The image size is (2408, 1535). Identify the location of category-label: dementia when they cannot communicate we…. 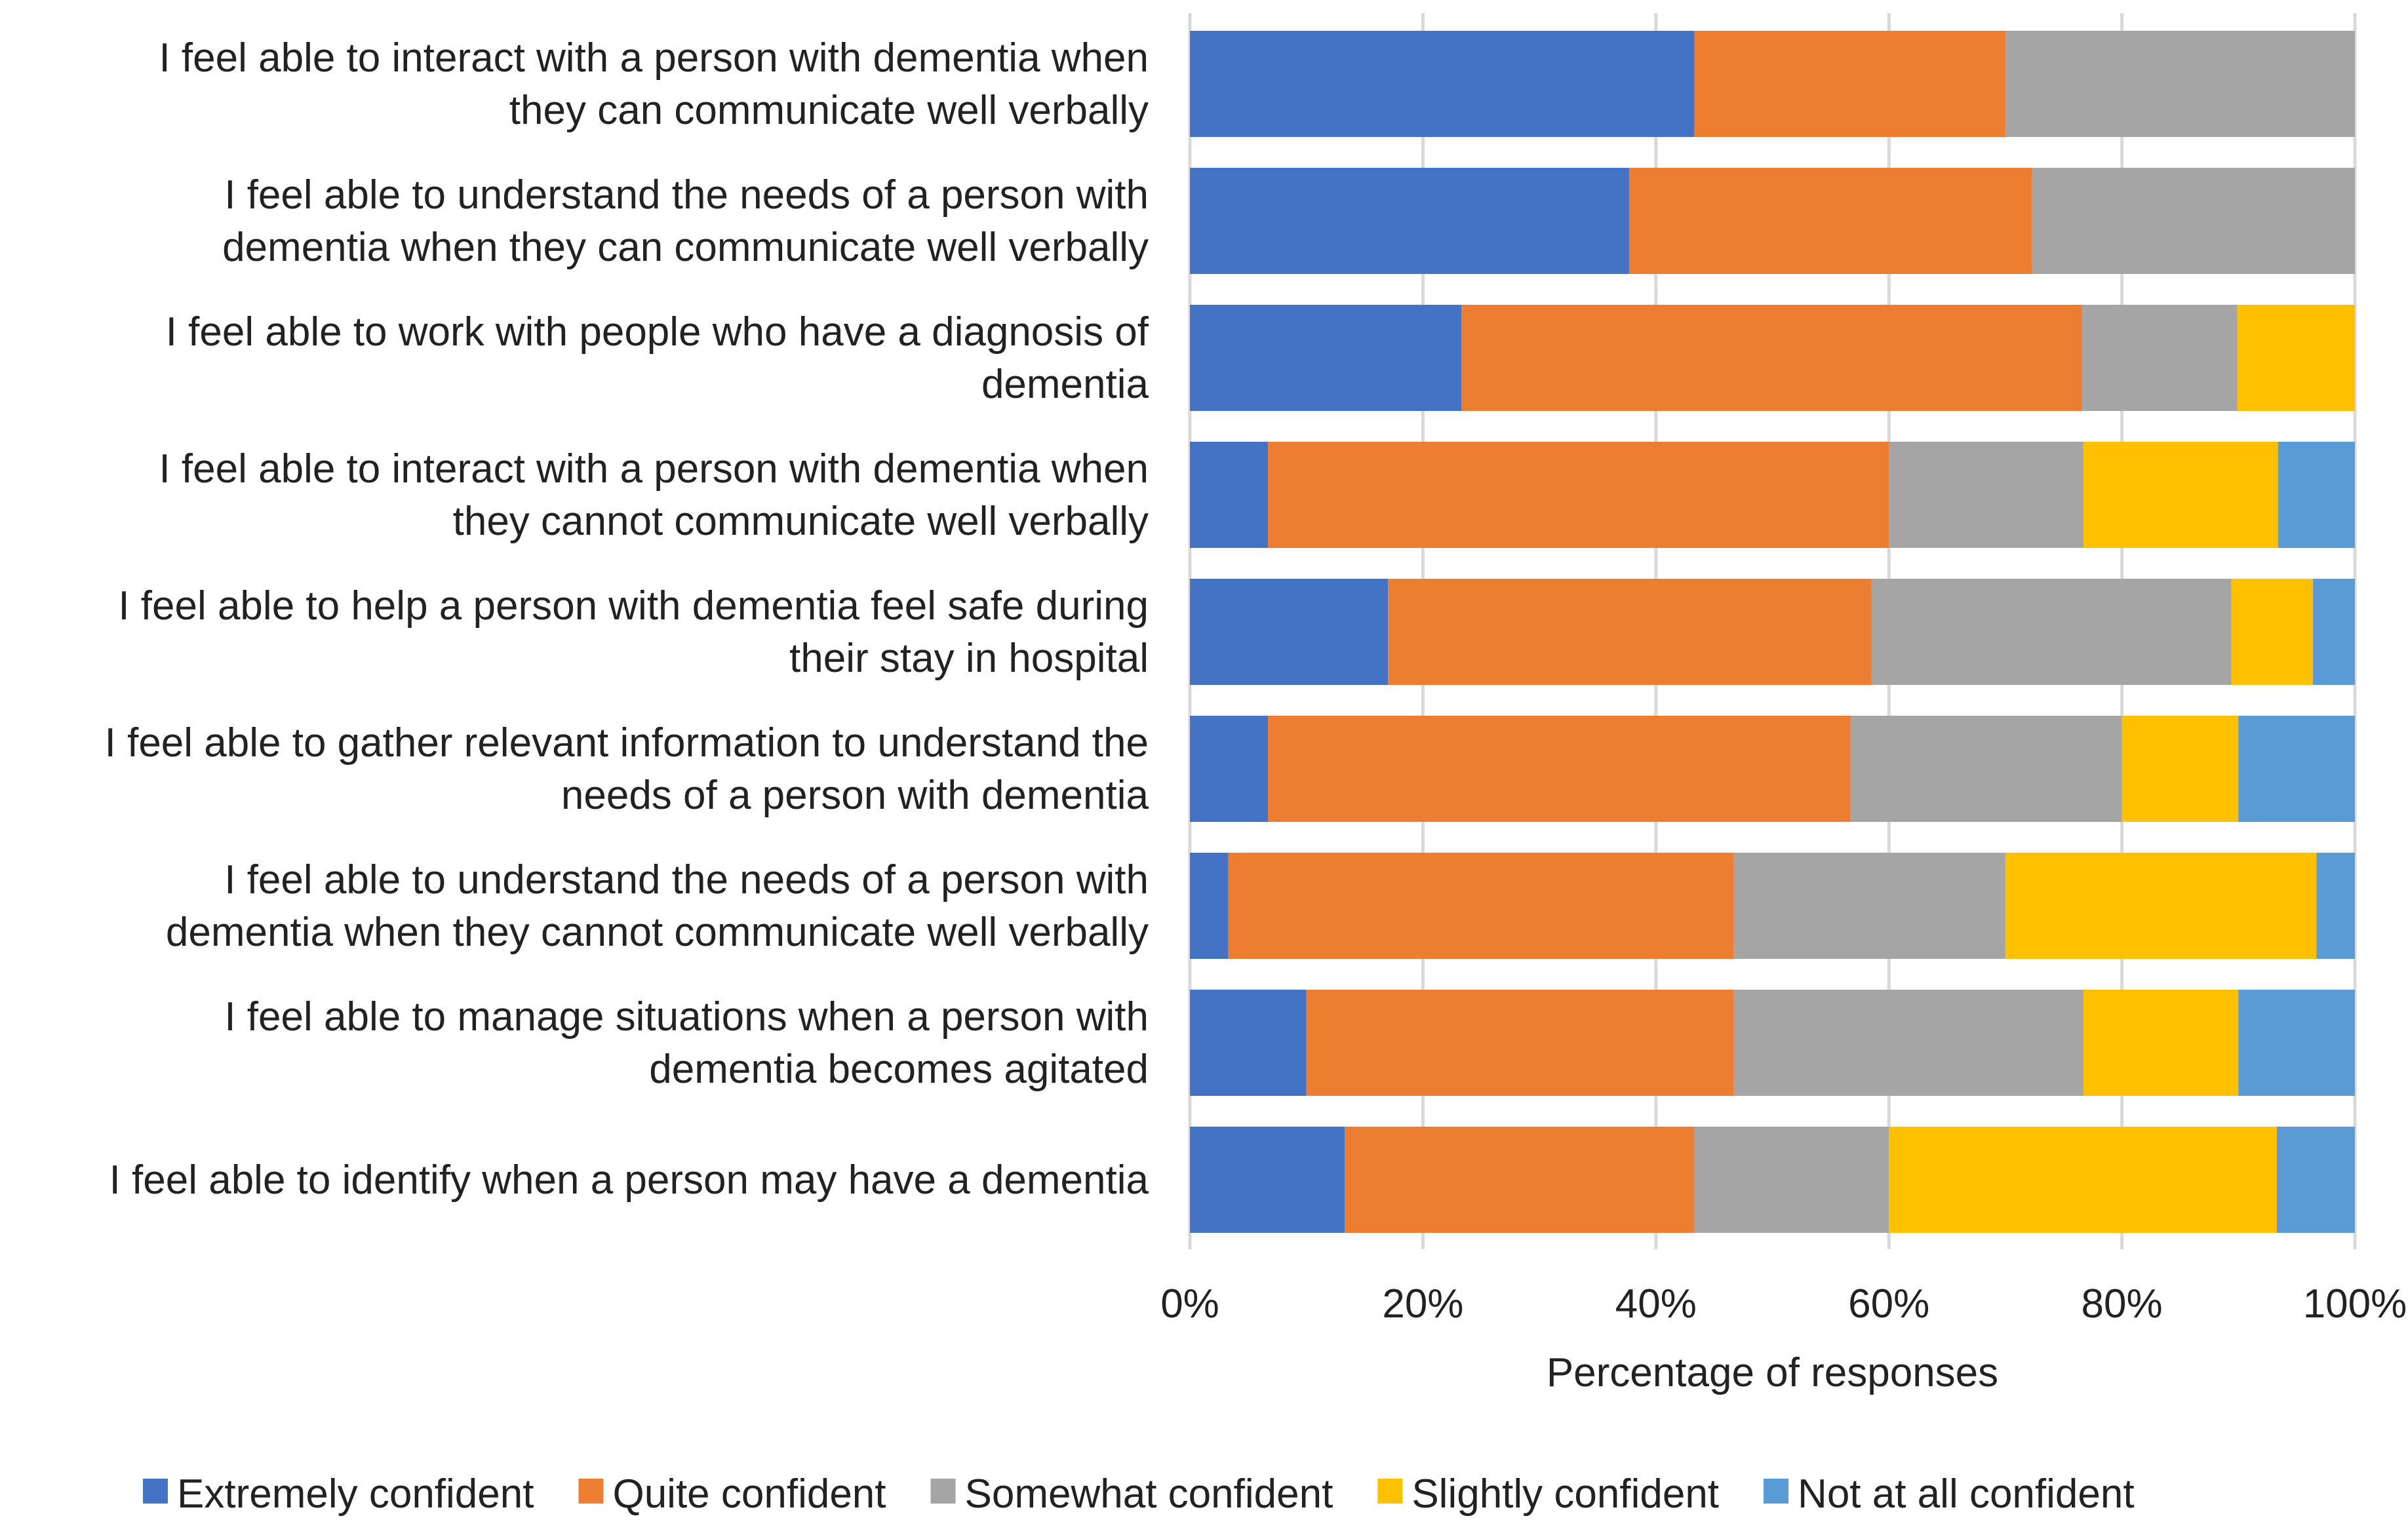
(657, 932).